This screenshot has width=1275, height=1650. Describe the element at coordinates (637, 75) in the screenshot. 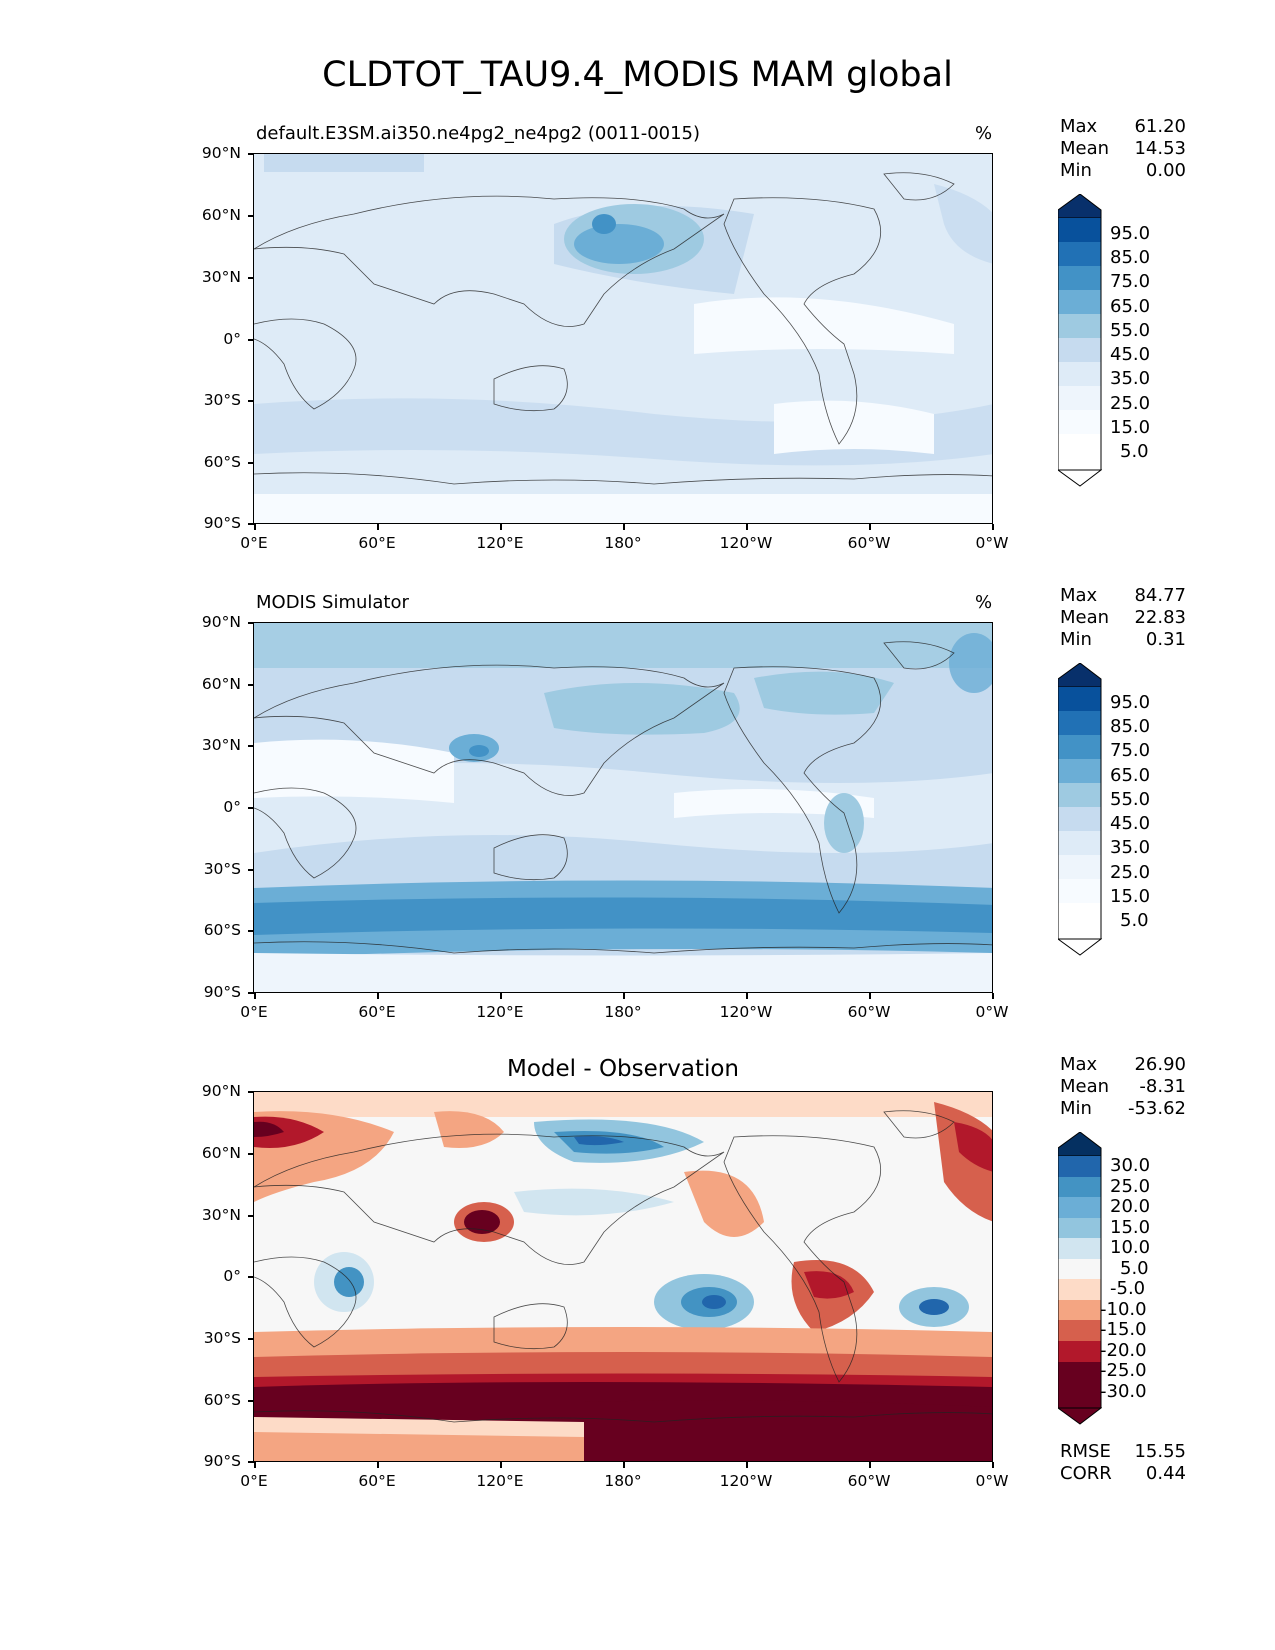

I see `figure-title: CLDTOT_TAU9.4_MODIS MAM global` at that location.